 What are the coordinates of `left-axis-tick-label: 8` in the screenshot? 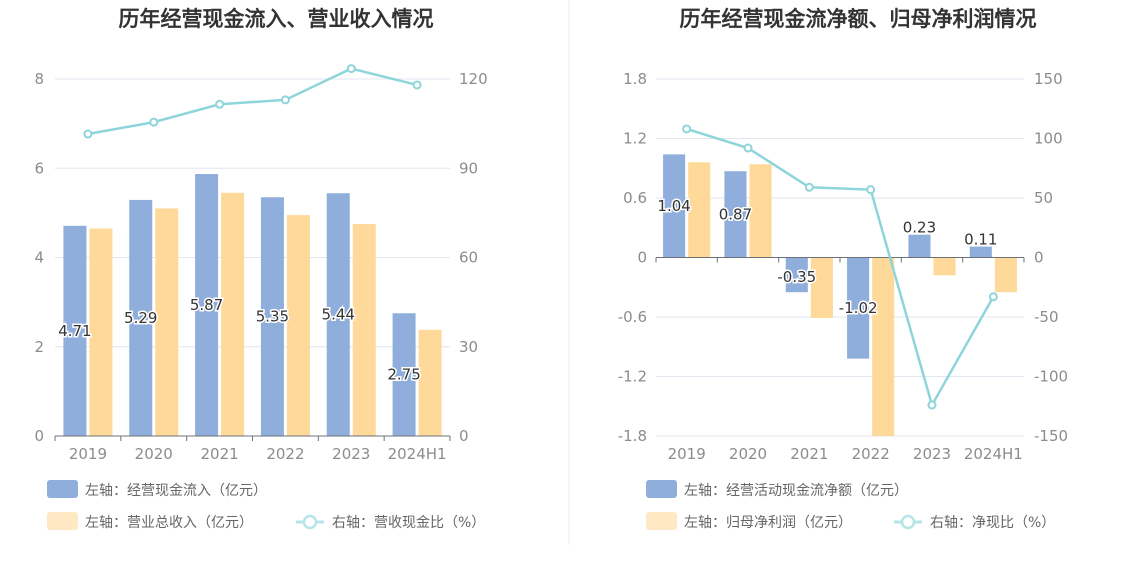 It's located at (39, 79).